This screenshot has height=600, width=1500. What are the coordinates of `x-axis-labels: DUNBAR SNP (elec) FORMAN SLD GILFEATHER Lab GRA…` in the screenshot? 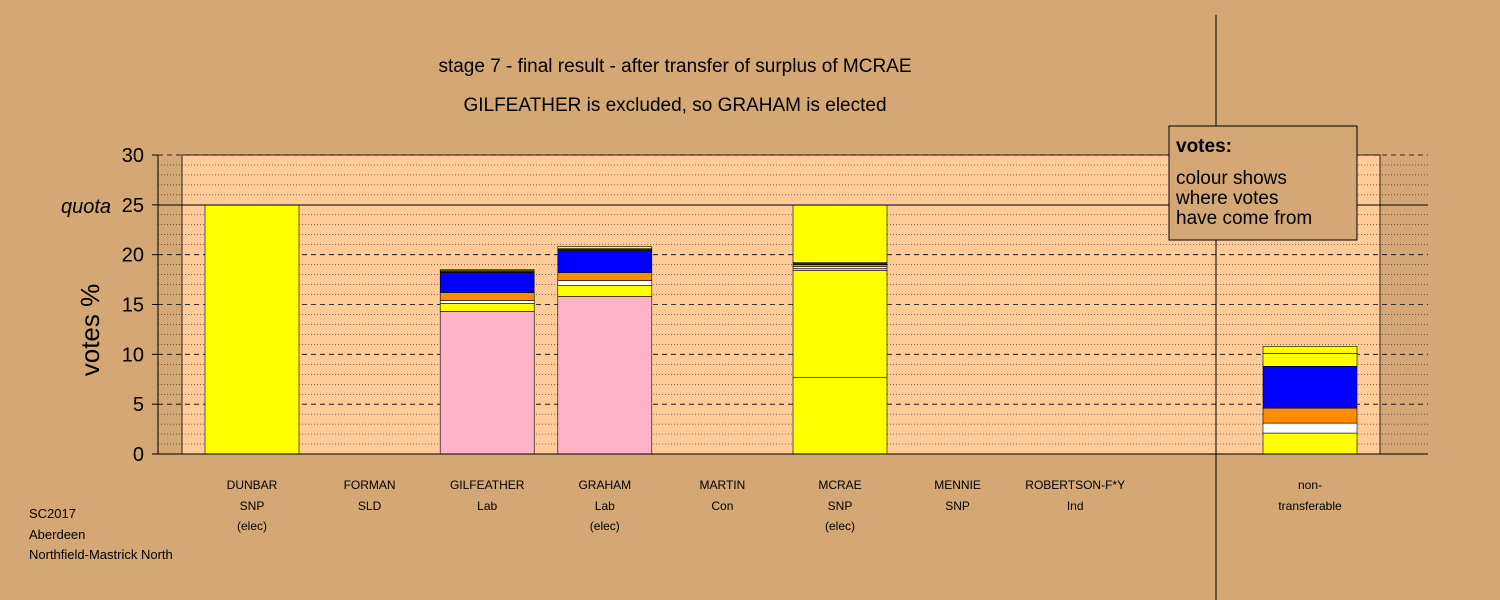 It's located at (784, 505).